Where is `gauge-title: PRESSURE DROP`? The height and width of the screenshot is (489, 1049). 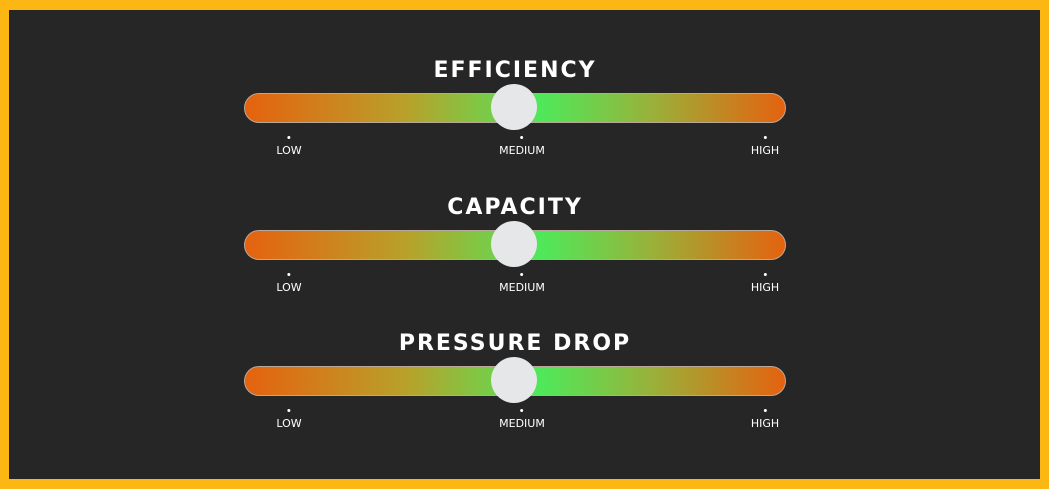
gauge-title: PRESSURE DROP is located at coordinates (515, 343).